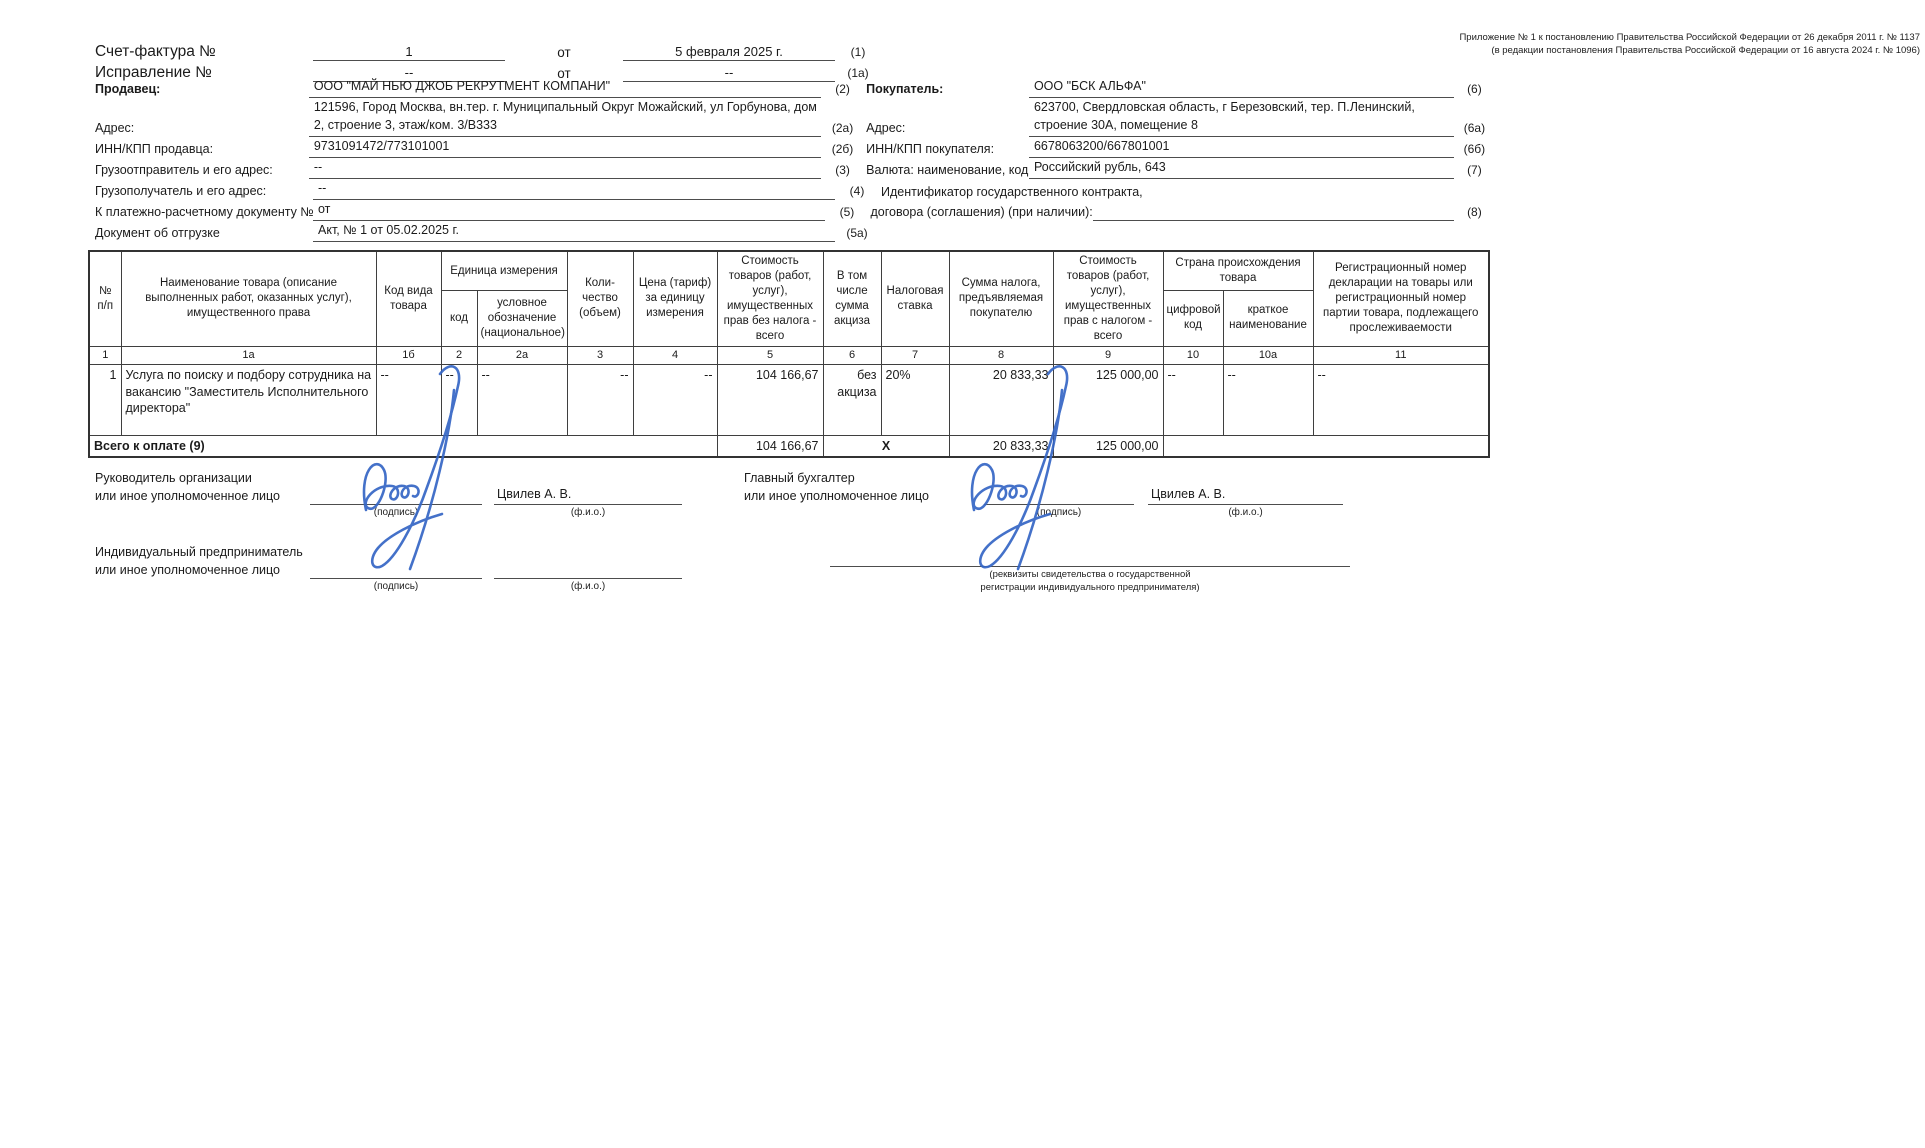 The image size is (1925, 1148). Describe the element at coordinates (770, 399) in the screenshot. I see `item-cost-without-tax: 104 166,67` at that location.